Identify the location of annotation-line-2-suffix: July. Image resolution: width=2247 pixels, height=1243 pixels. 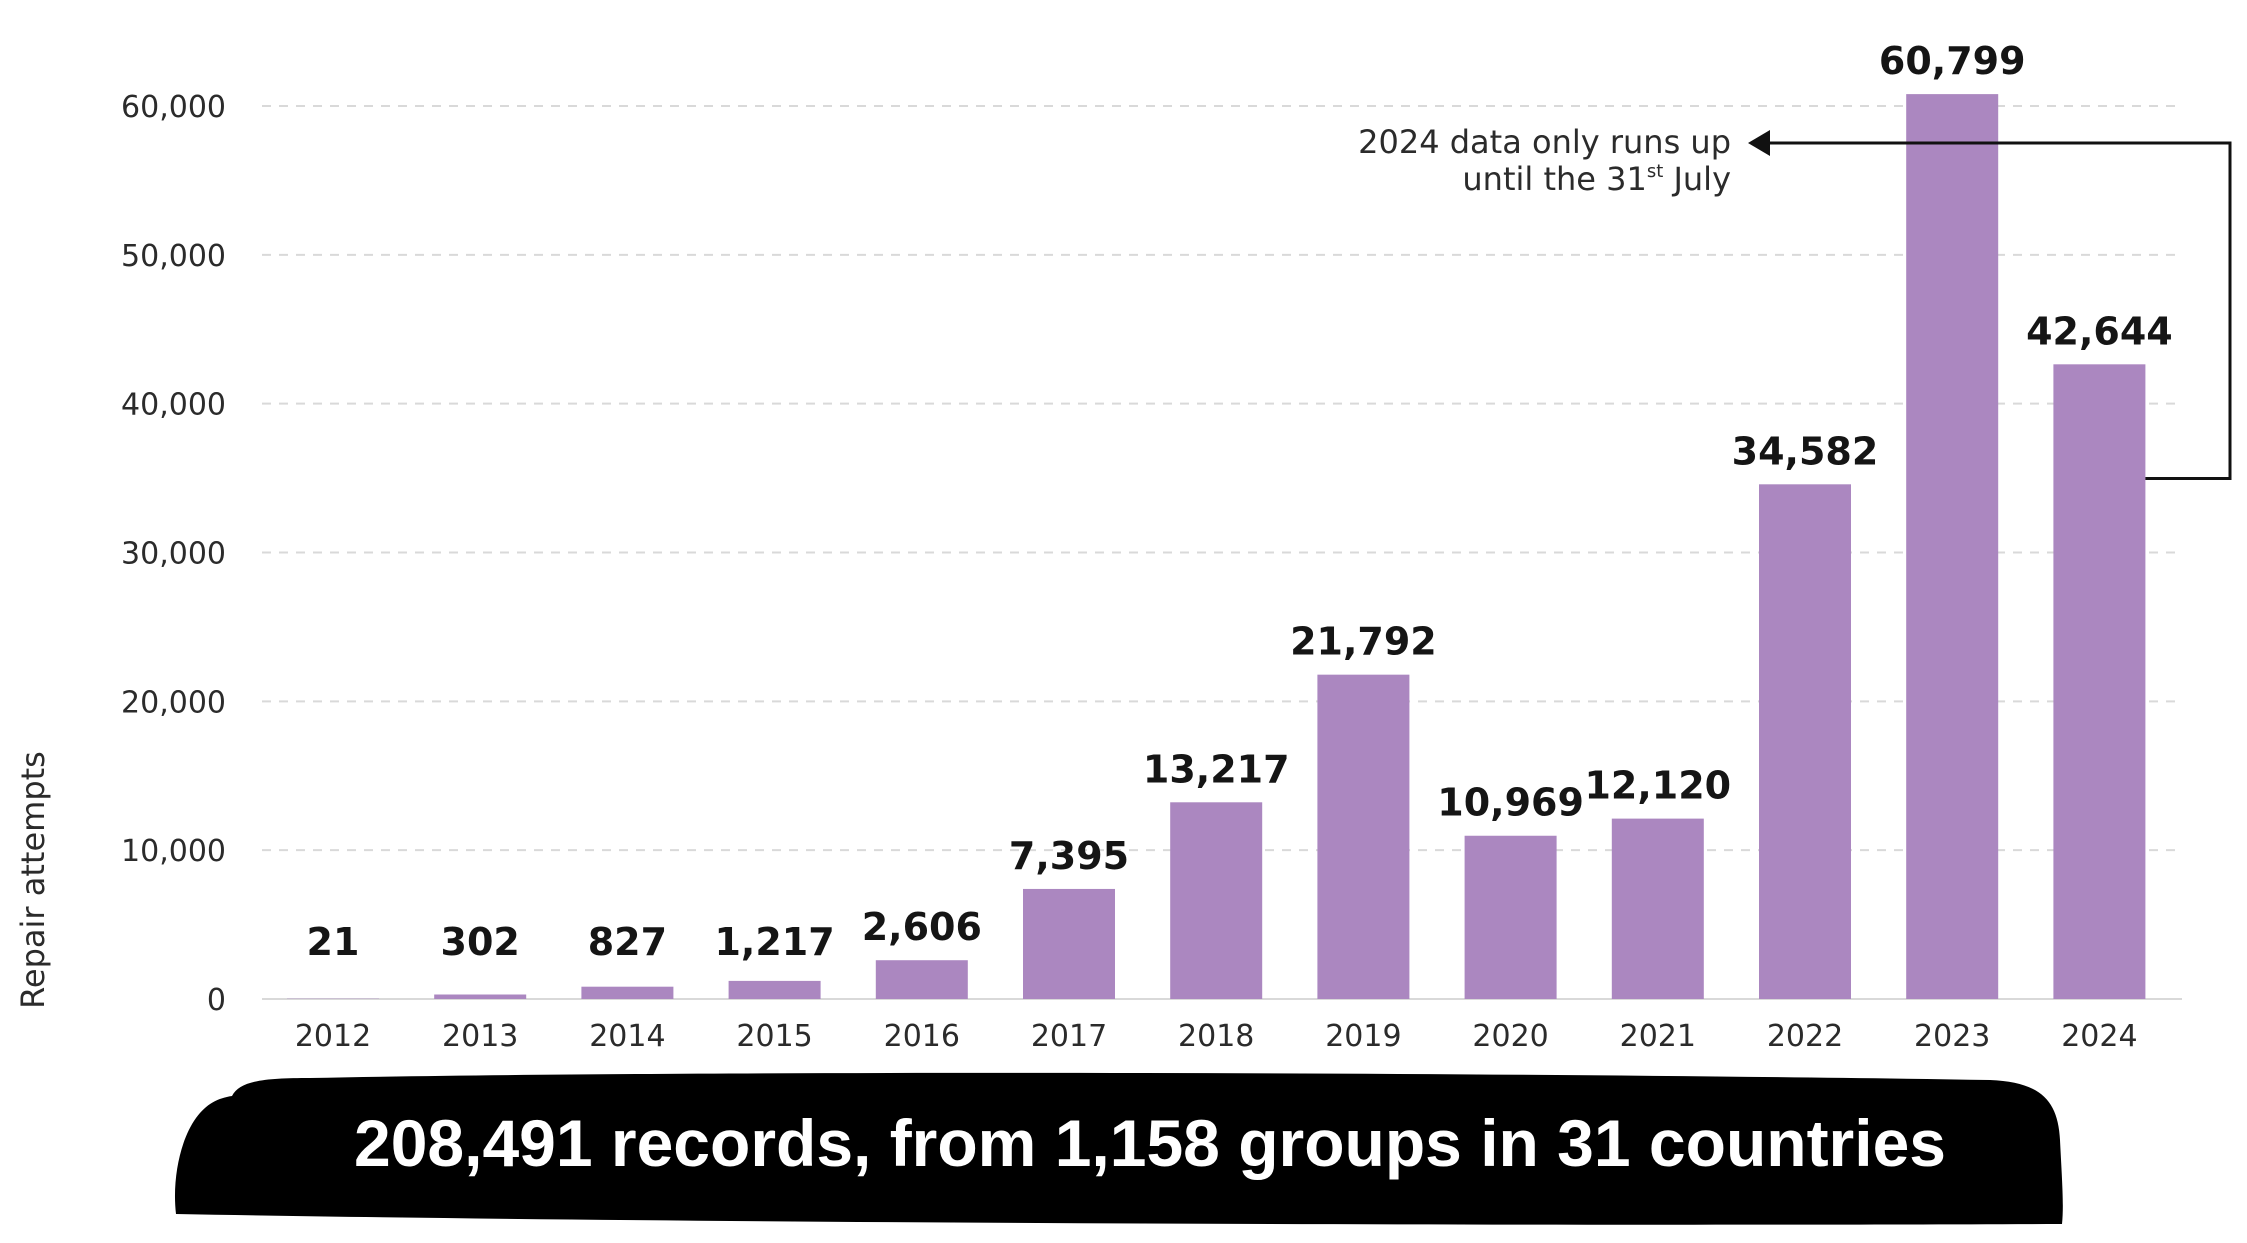
(1697, 179).